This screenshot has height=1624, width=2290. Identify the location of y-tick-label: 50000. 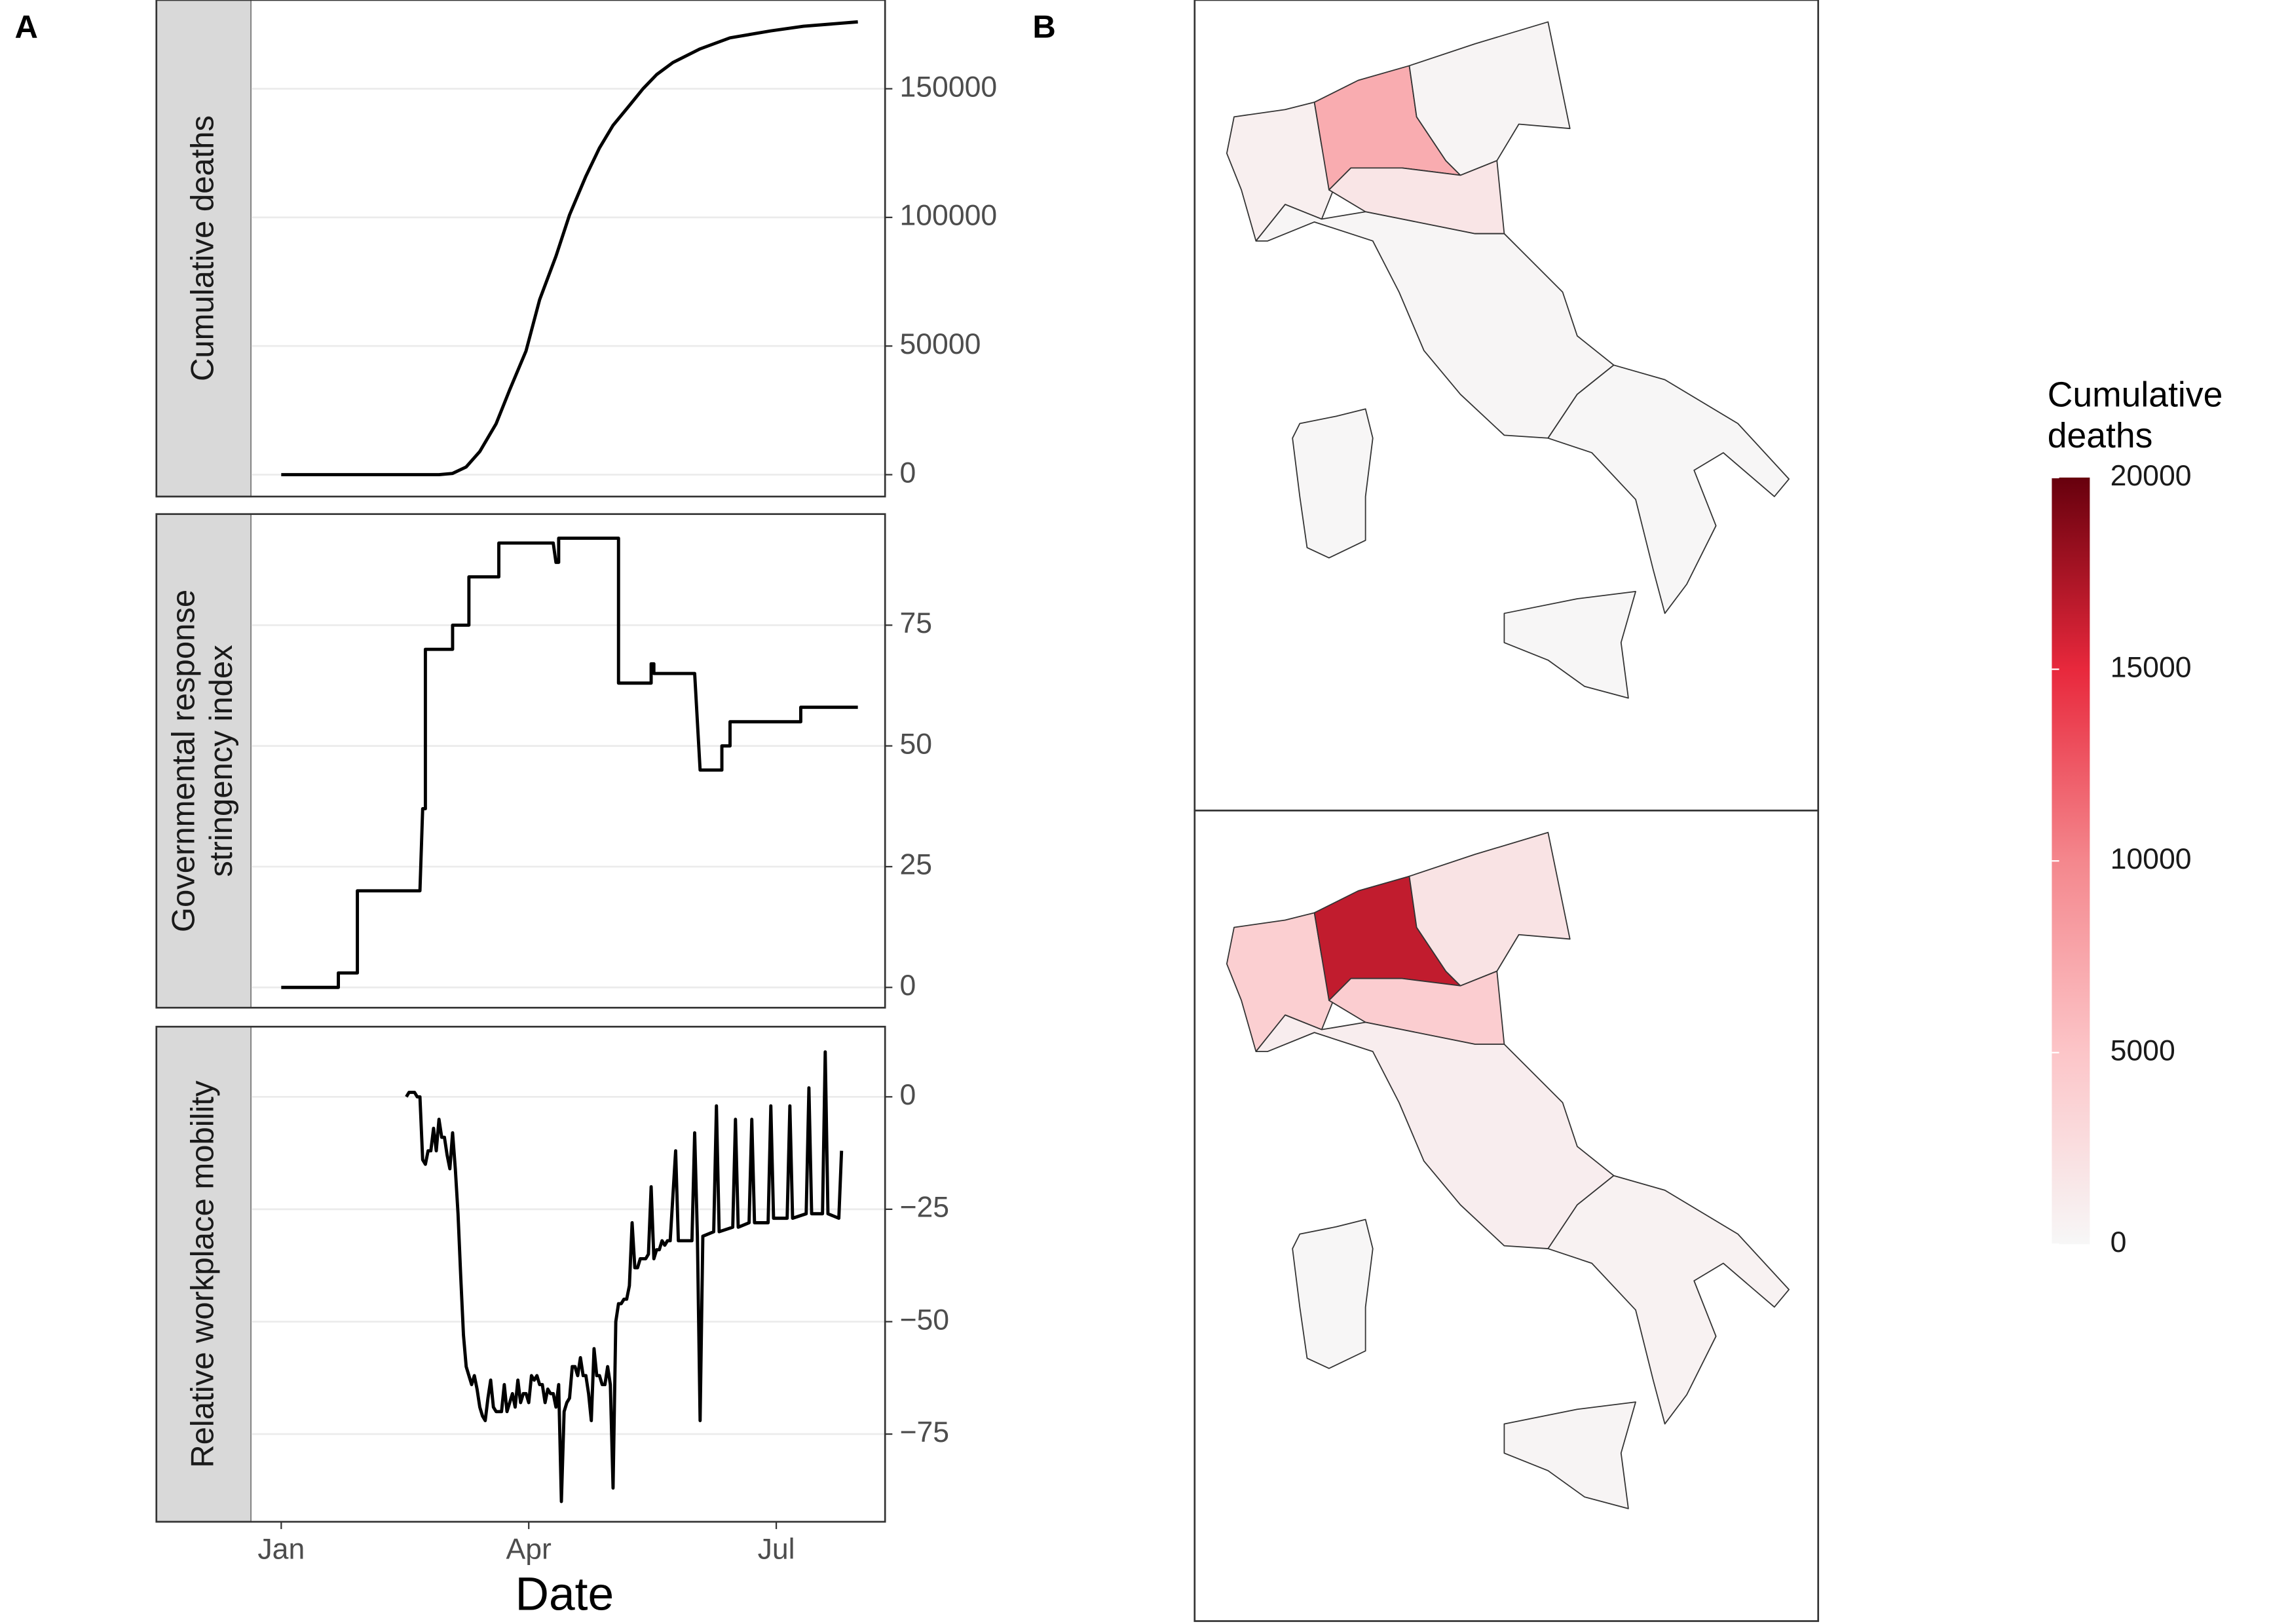
(940, 344).